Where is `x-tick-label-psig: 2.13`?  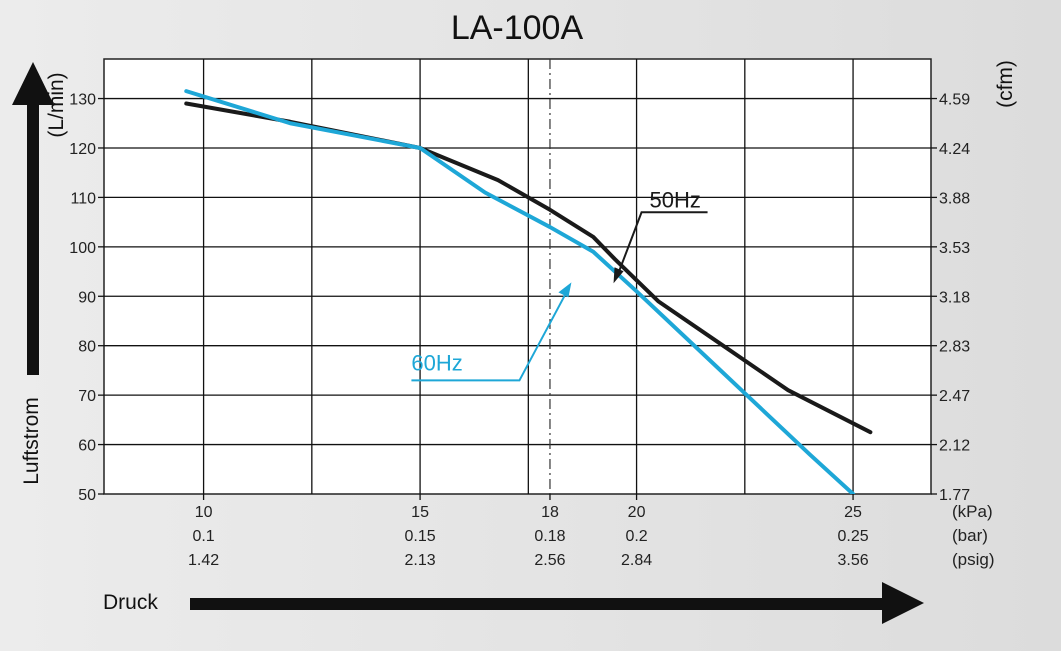
x-tick-label-psig: 2.13 is located at coordinates (420, 560).